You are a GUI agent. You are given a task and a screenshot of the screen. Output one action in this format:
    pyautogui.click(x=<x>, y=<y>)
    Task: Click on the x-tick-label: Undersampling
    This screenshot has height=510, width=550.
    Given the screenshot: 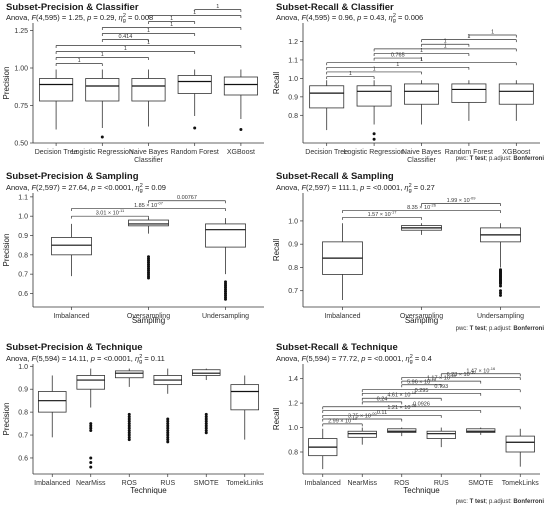 What is the action you would take?
    pyautogui.click(x=500, y=316)
    